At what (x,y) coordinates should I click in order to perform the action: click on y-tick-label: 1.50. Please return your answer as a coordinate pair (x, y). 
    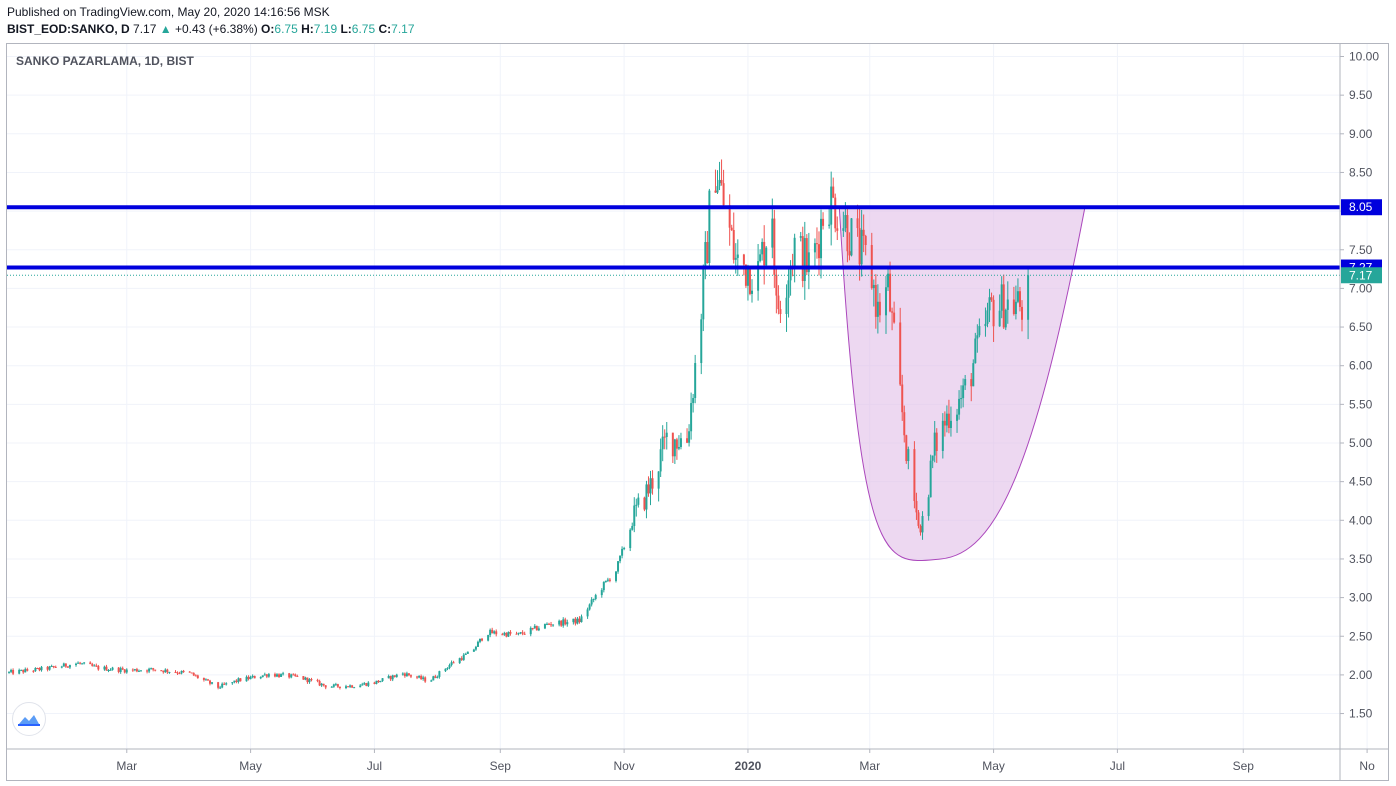
    Looking at the image, I should click on (1361, 714).